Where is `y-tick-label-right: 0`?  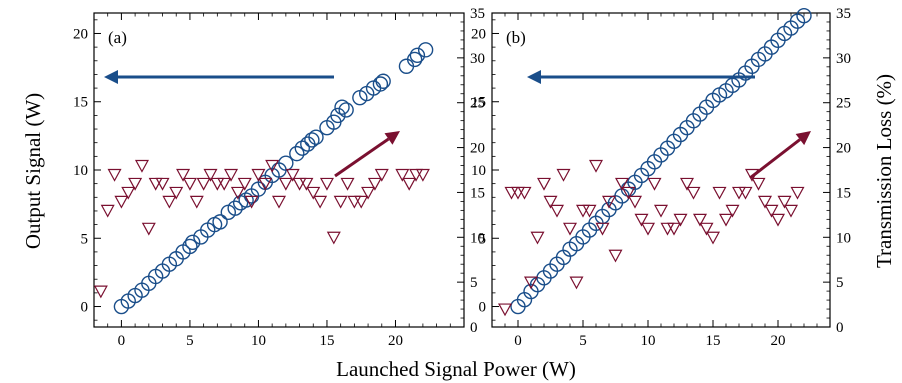
y-tick-label-right: 0 is located at coordinates (474, 328).